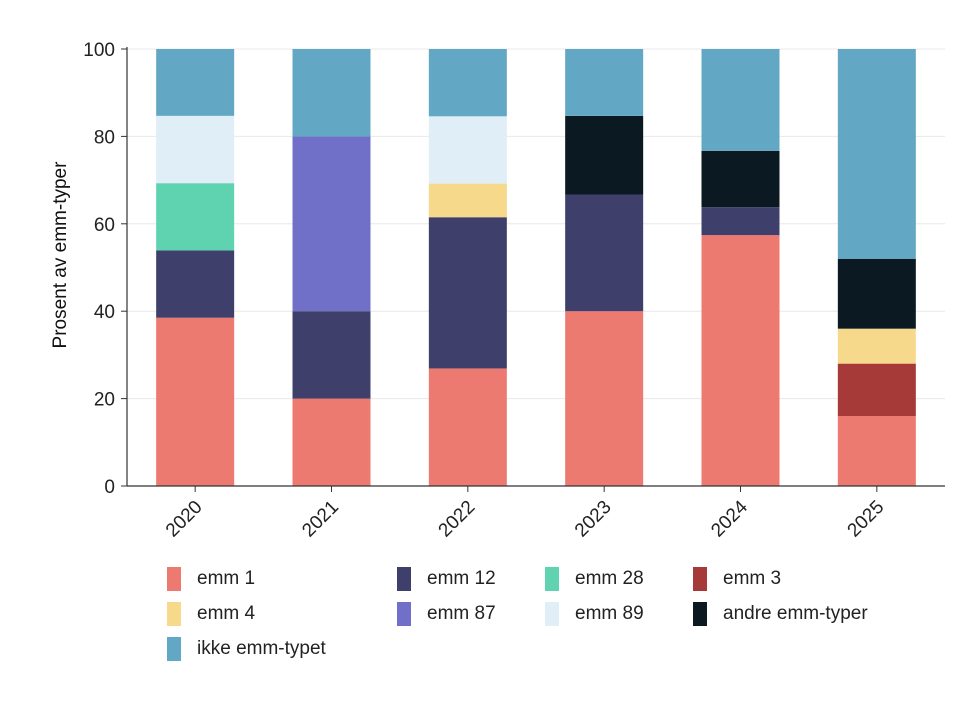  I want to click on legend-label: emm 12, so click(461, 578).